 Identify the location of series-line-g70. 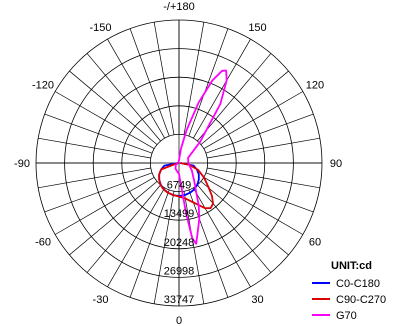
(201, 157).